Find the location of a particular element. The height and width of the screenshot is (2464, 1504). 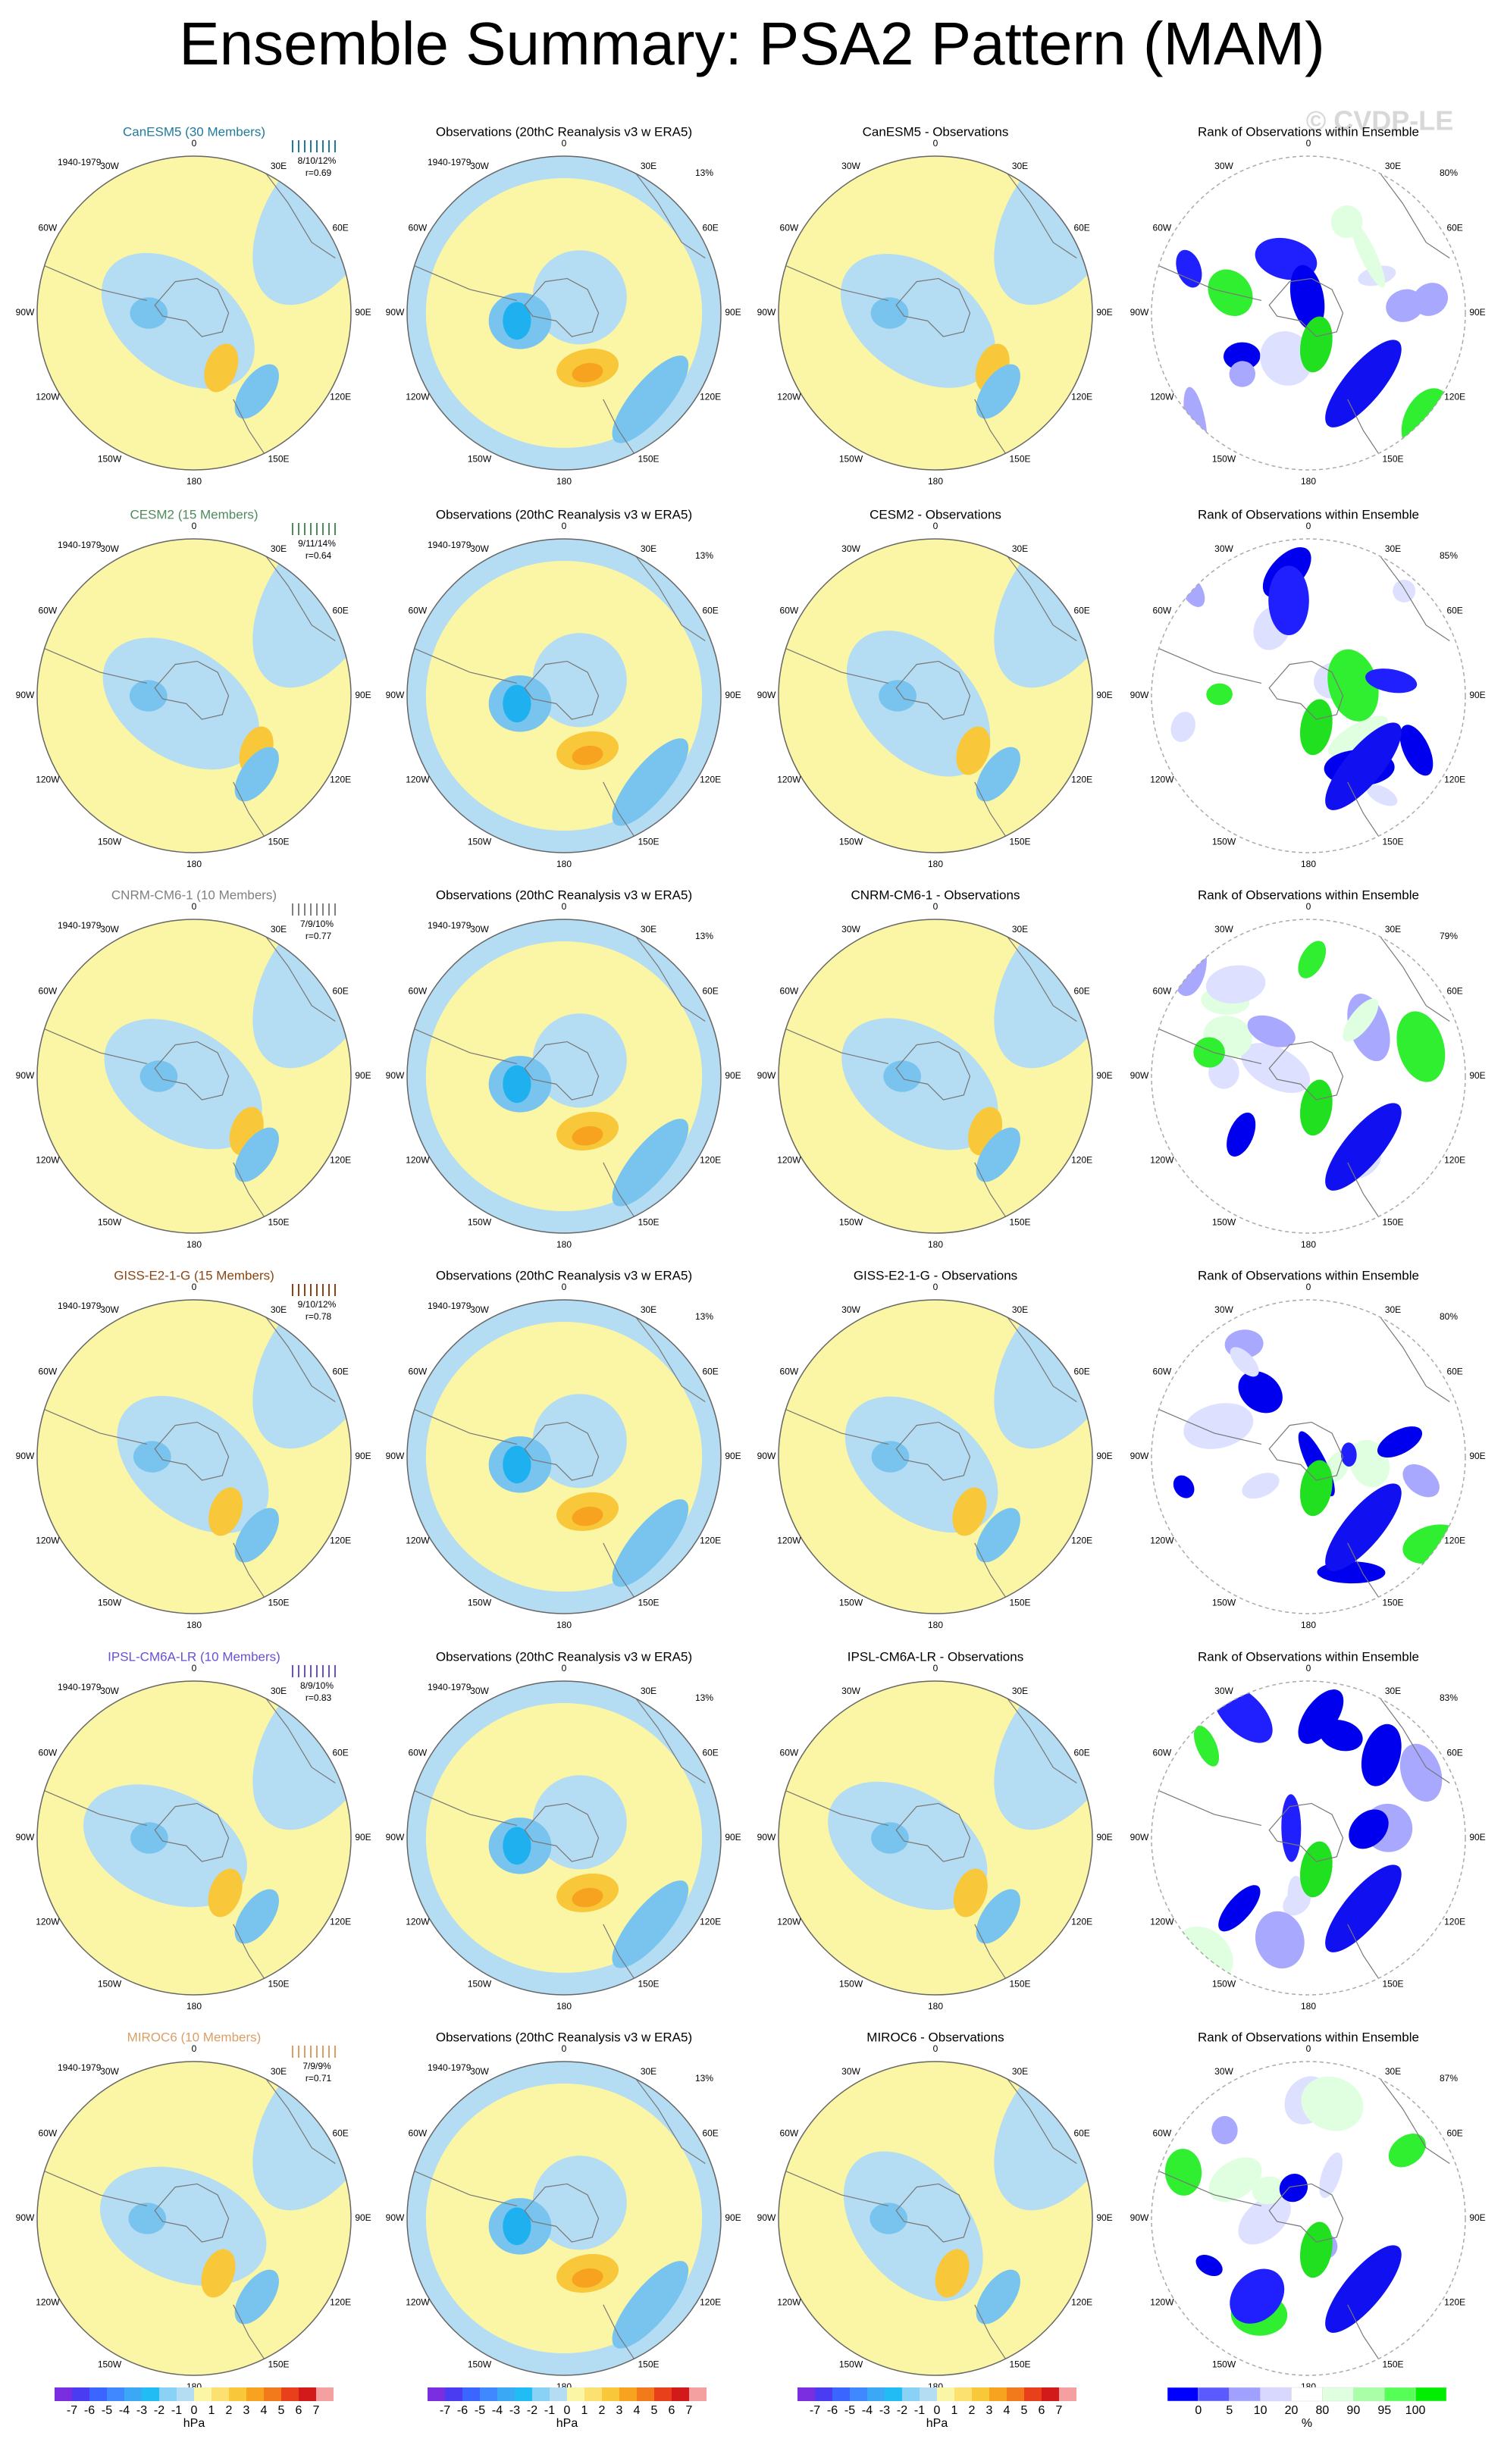

colorbar-label: 3 is located at coordinates (989, 2410).